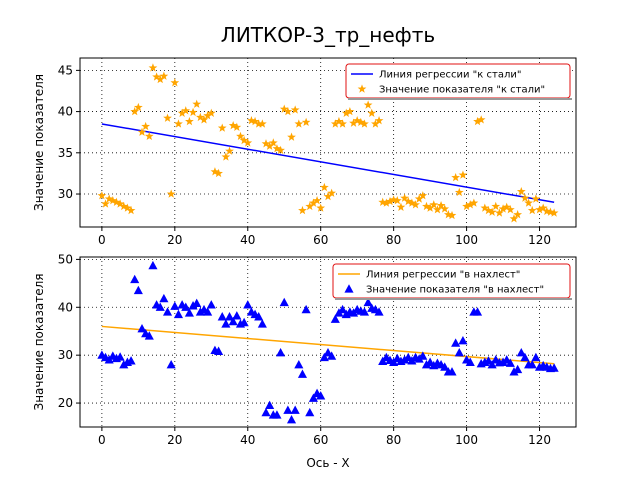 Image resolution: width=640 pixels, height=480 pixels. Describe the element at coordinates (443, 275) in the screenshot. I see `legend-label-regression-bottom: Линия регрессии "в нахлест"` at that location.